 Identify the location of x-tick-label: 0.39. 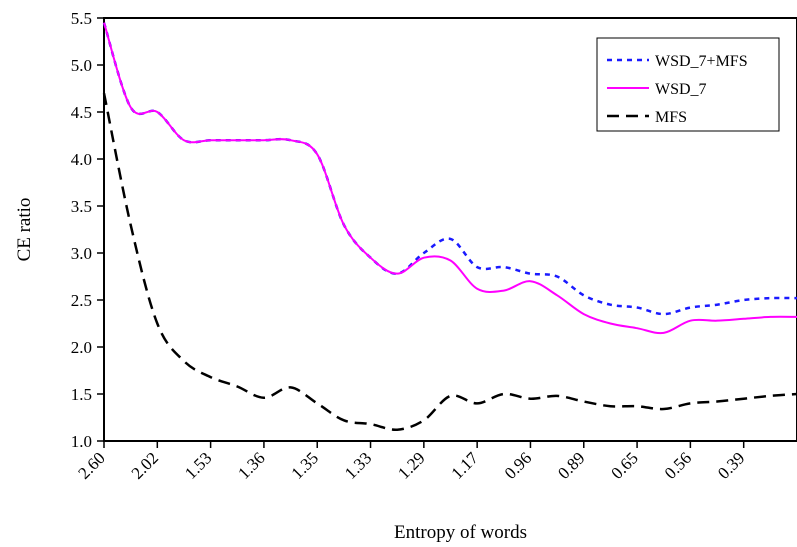
(731, 465).